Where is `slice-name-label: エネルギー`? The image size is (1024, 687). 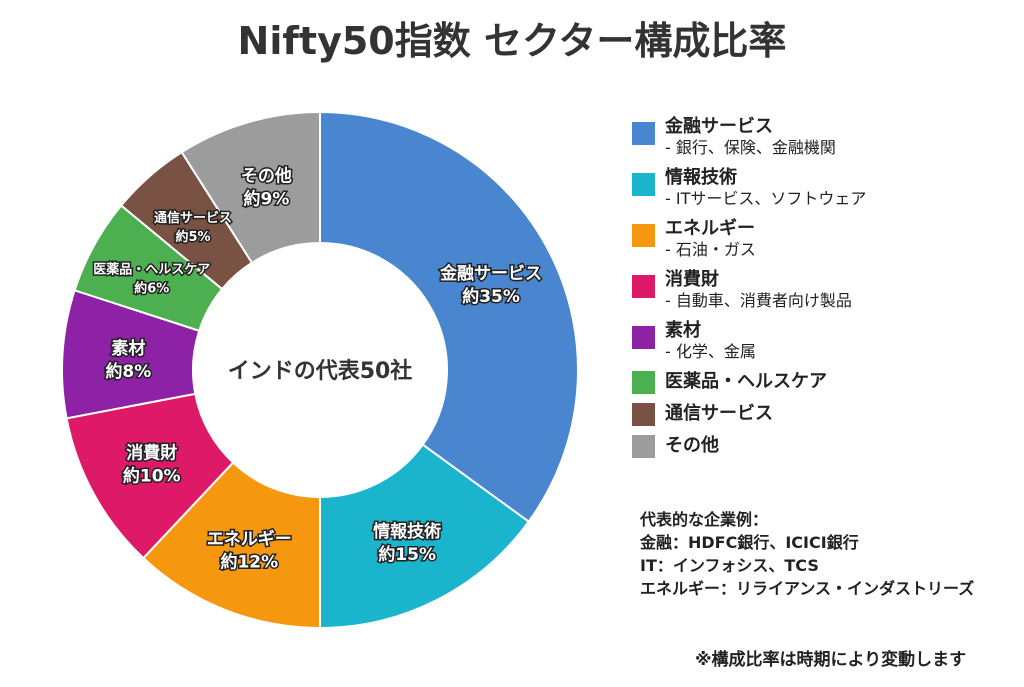 slice-name-label: エネルギー is located at coordinates (249, 540).